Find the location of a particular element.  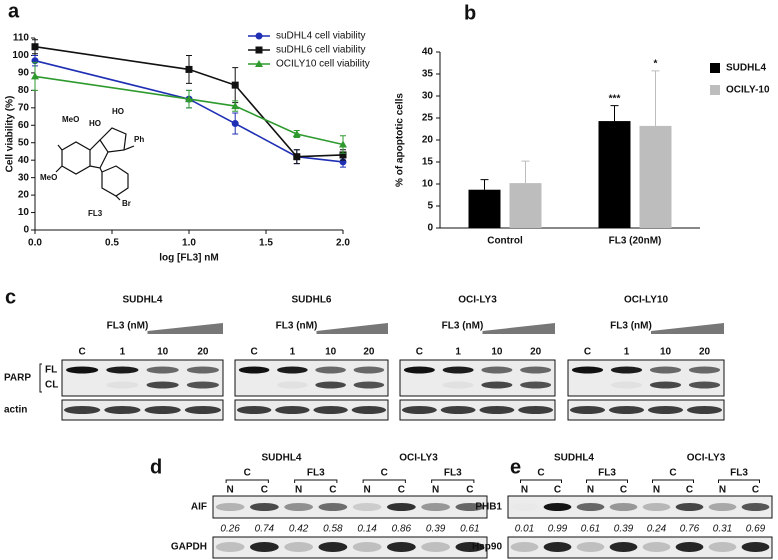

legend-label: SUDHL4 is located at coordinates (746, 68).